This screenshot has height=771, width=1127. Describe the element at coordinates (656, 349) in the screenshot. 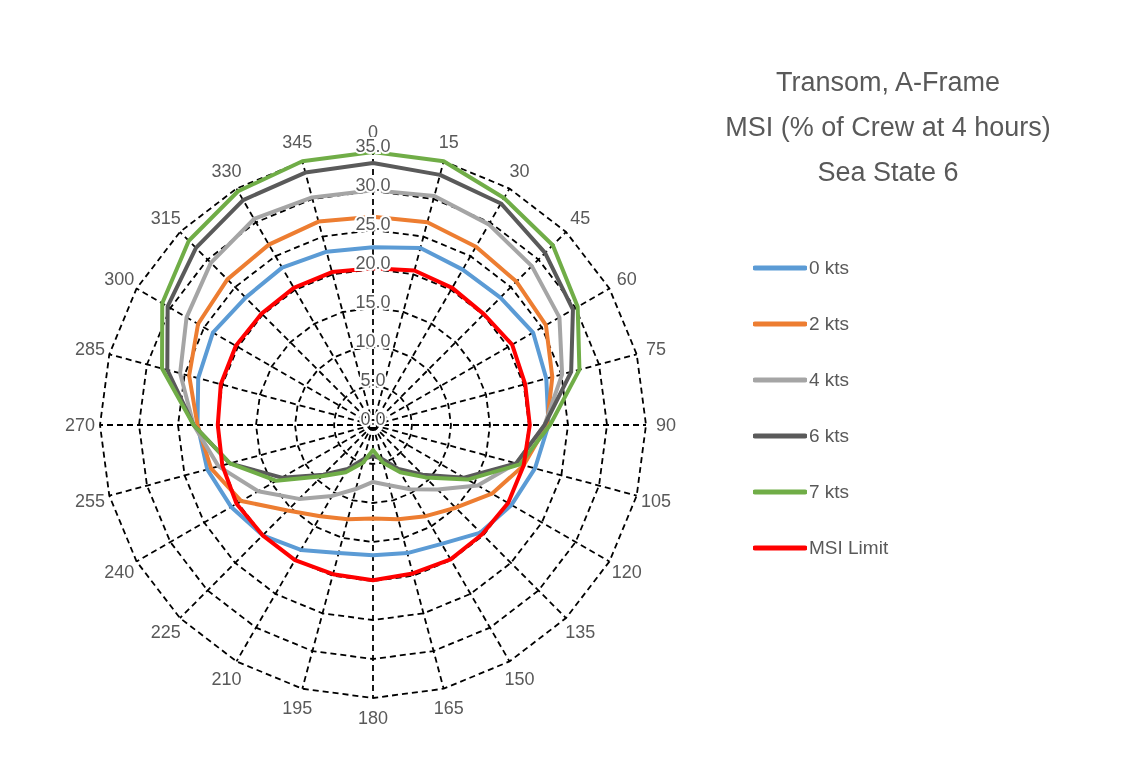

I see `spoke-label: 75` at that location.